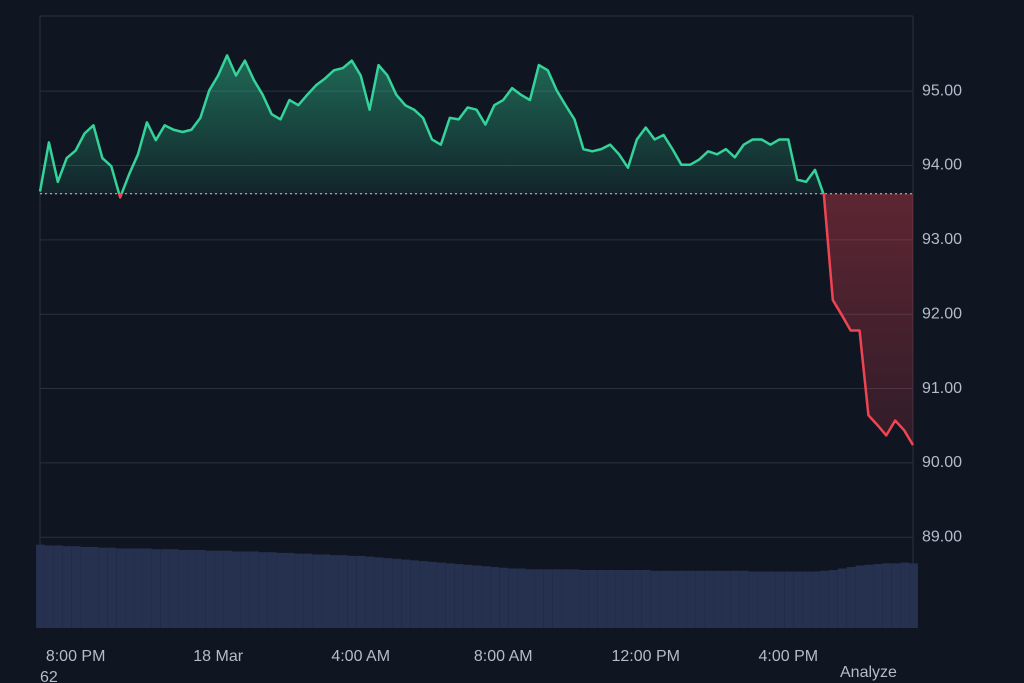 This screenshot has height=683, width=1024. What do you see at coordinates (942, 462) in the screenshot?
I see `y-tick-label: 90.00` at bounding box center [942, 462].